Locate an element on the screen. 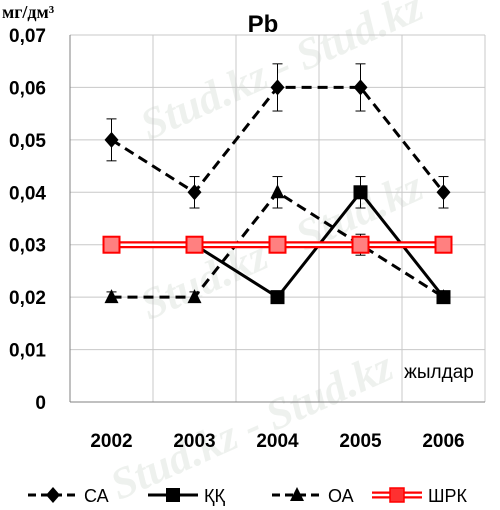  legend-ШРК-marker is located at coordinates (397, 495).